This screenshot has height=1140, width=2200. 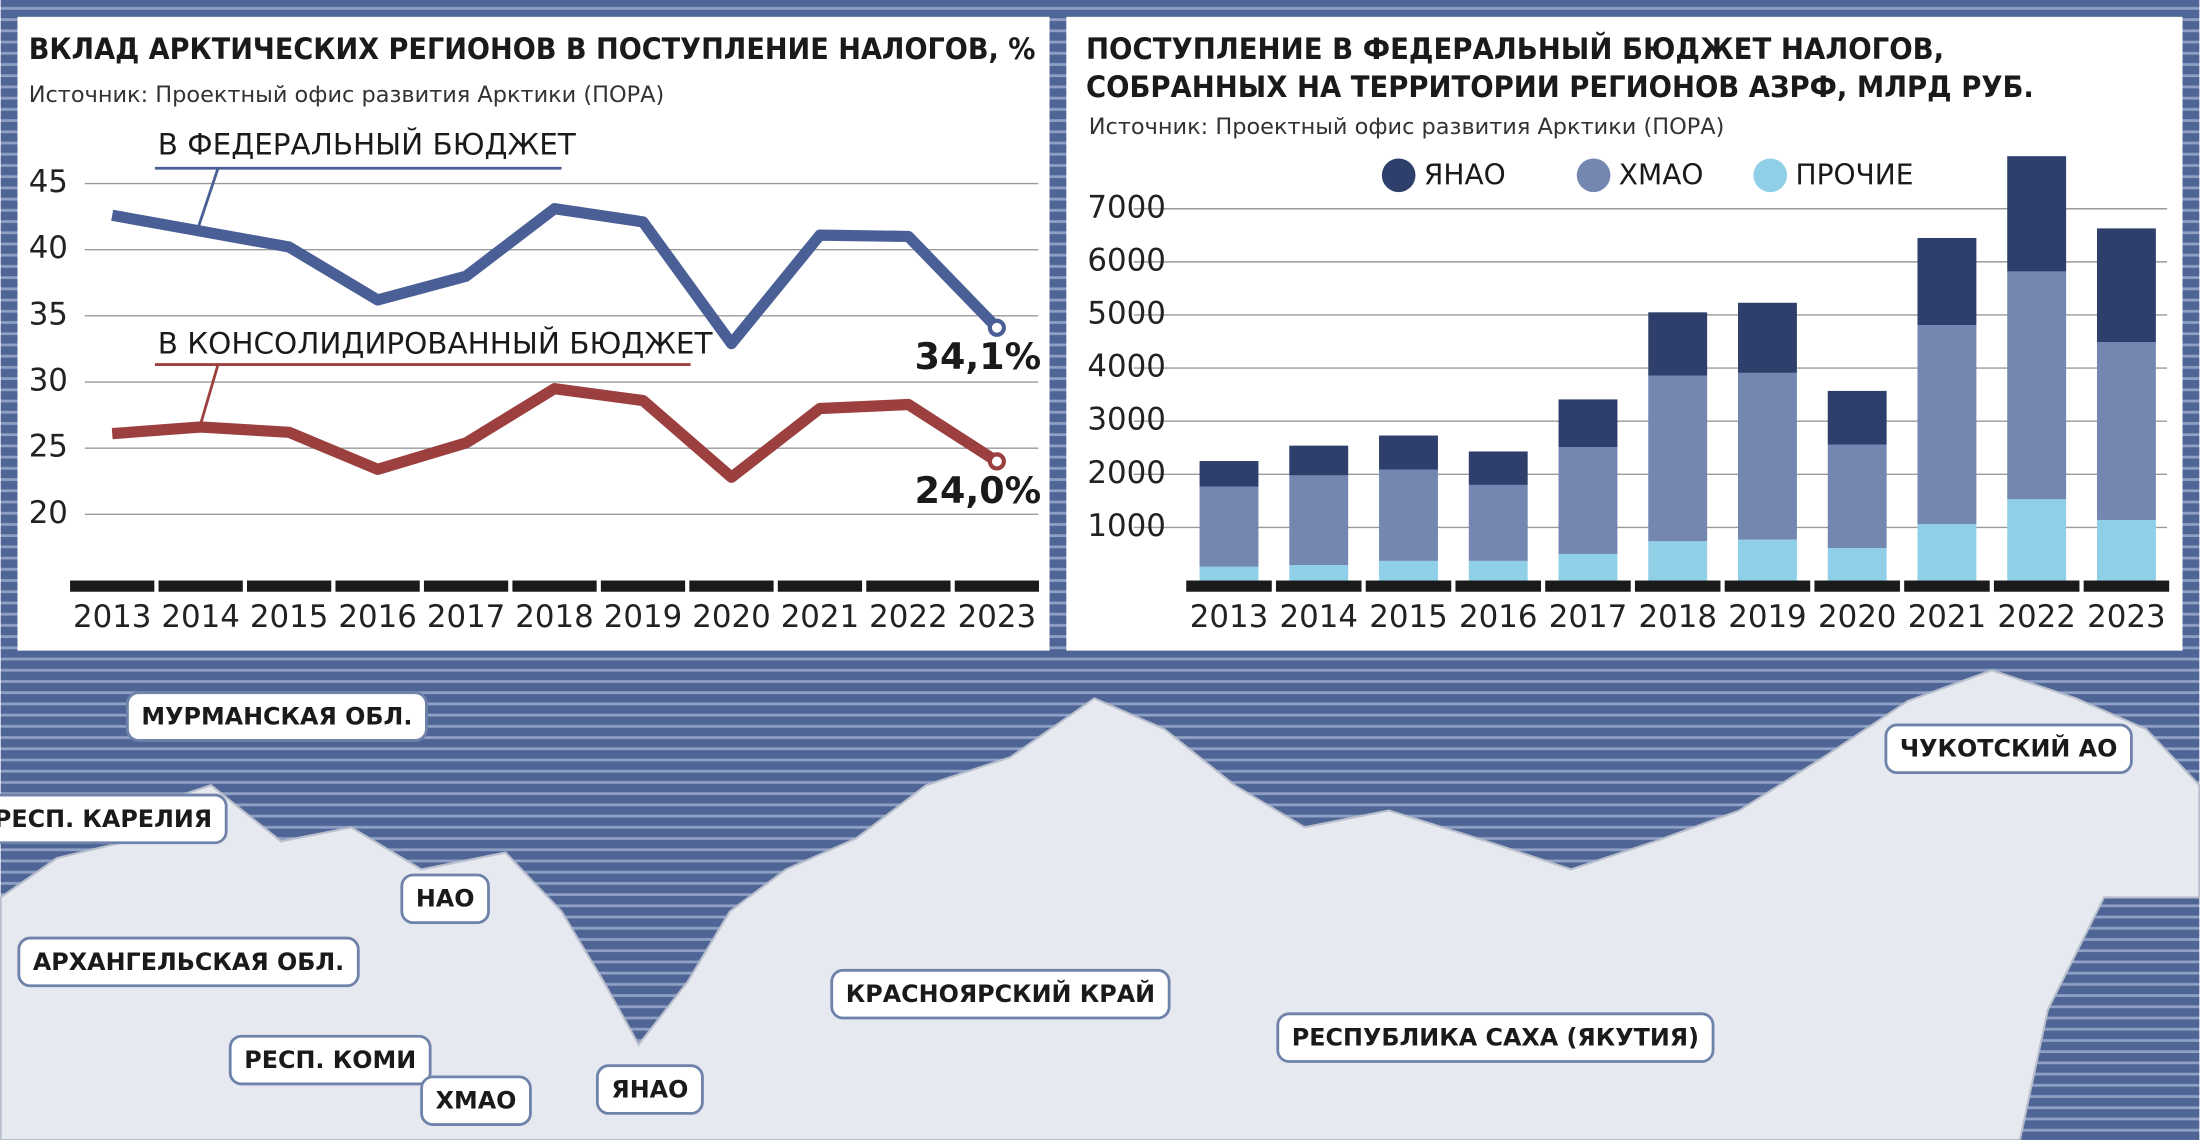 What do you see at coordinates (1465, 175) in the screenshot?
I see `legend-label: ЯНАО` at bounding box center [1465, 175].